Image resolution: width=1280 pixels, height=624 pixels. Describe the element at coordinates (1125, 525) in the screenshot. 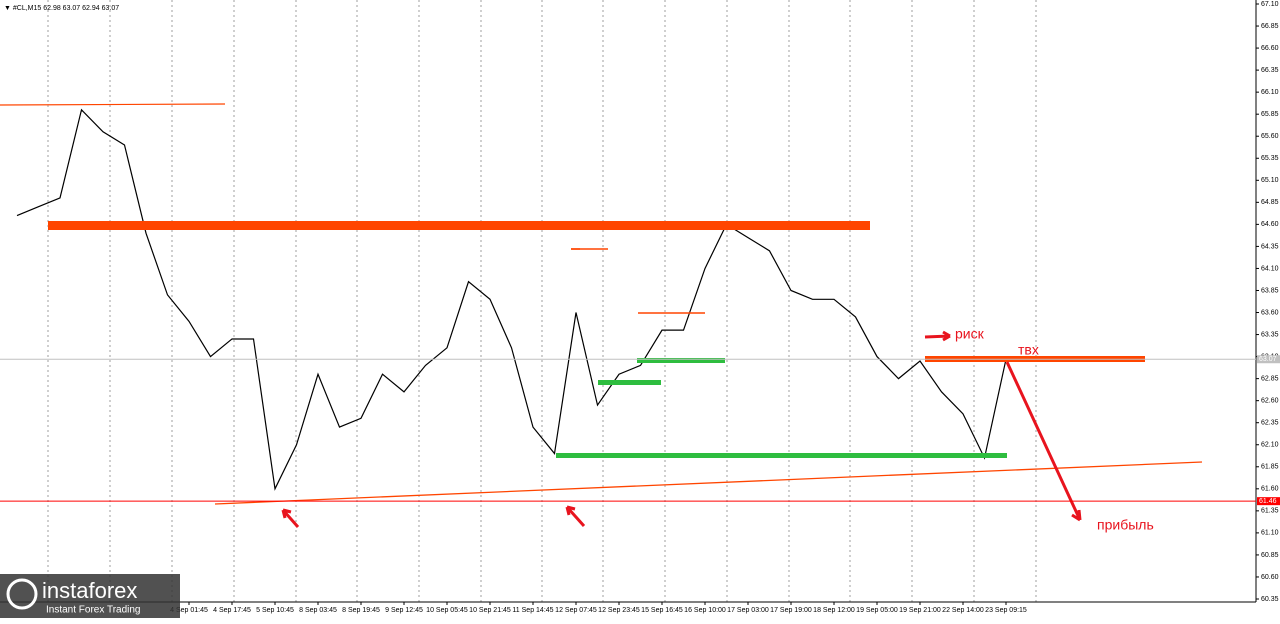

I see `annotation: прибыль` at that location.